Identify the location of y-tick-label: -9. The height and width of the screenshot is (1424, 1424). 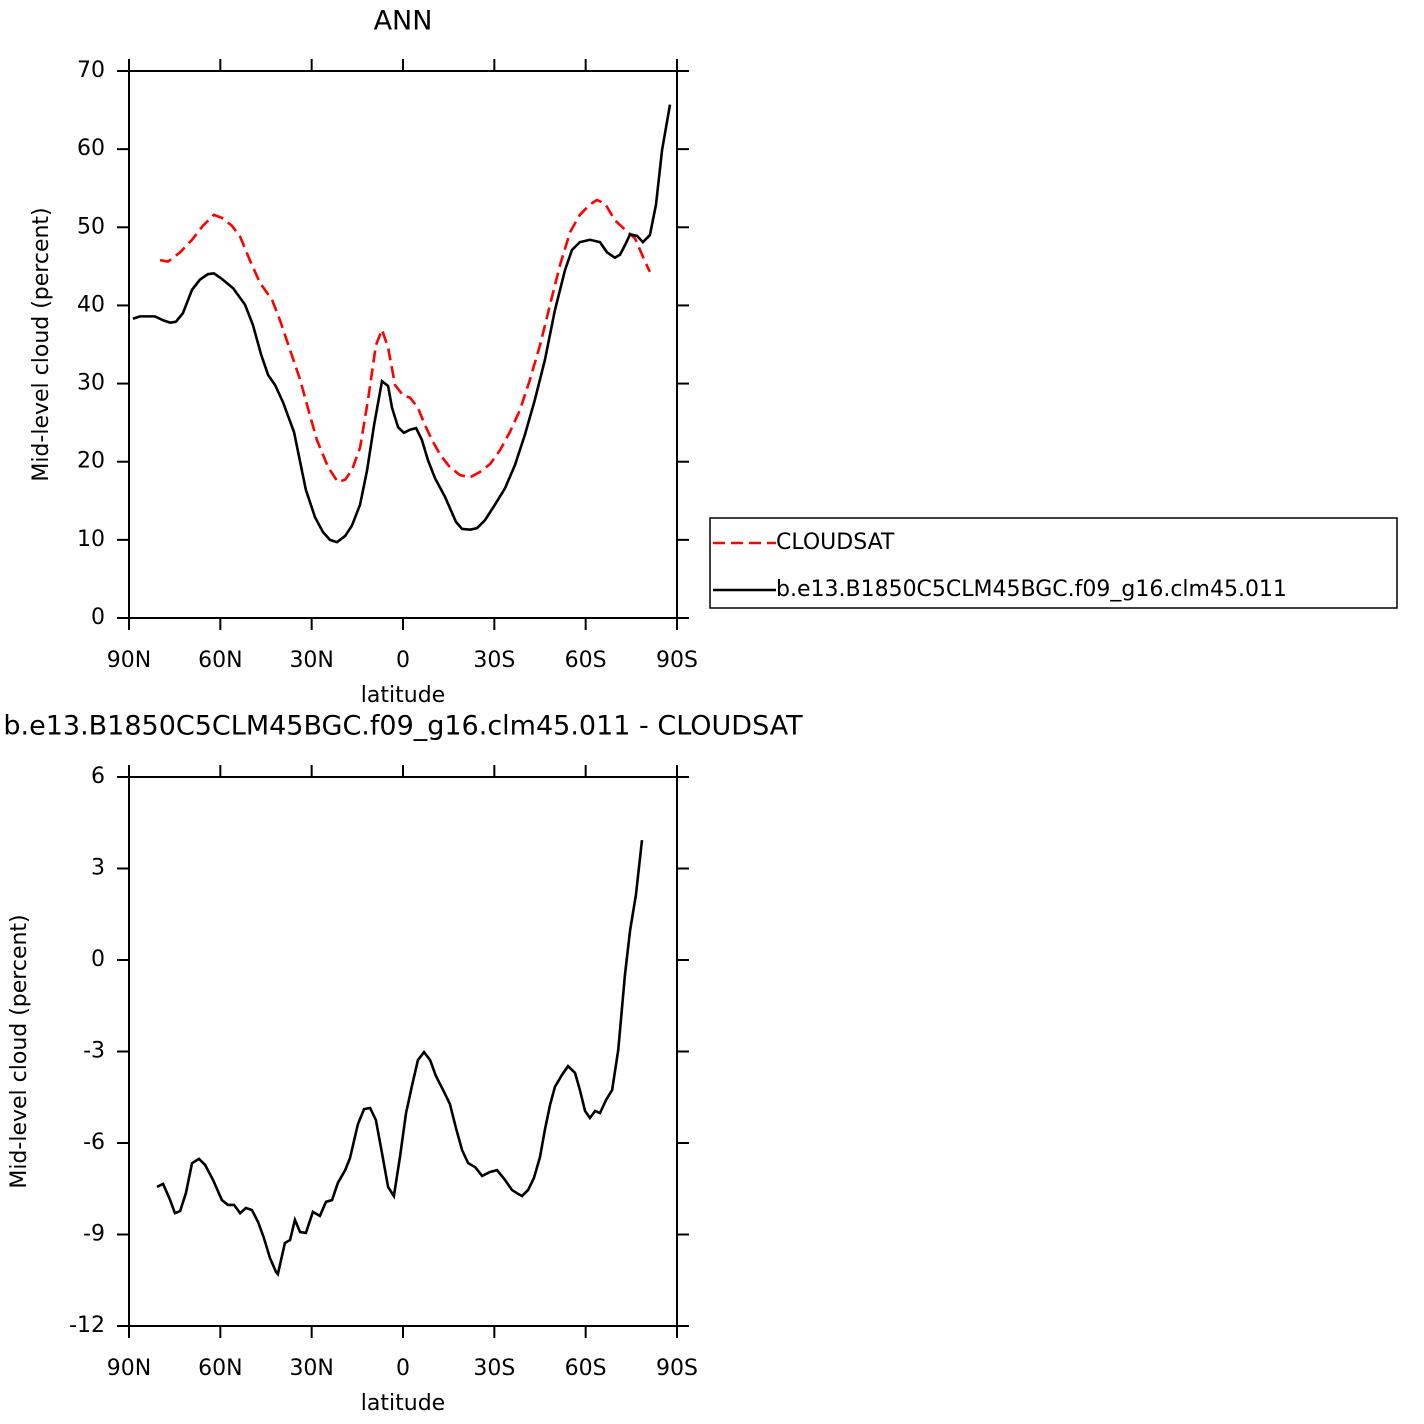
(94, 1234).